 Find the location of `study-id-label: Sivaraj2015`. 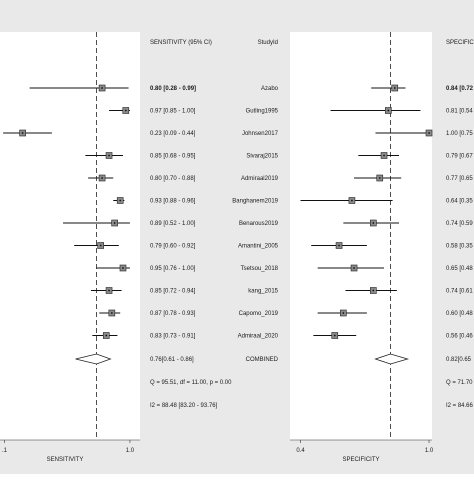

study-id-label: Sivaraj2015 is located at coordinates (262, 157).